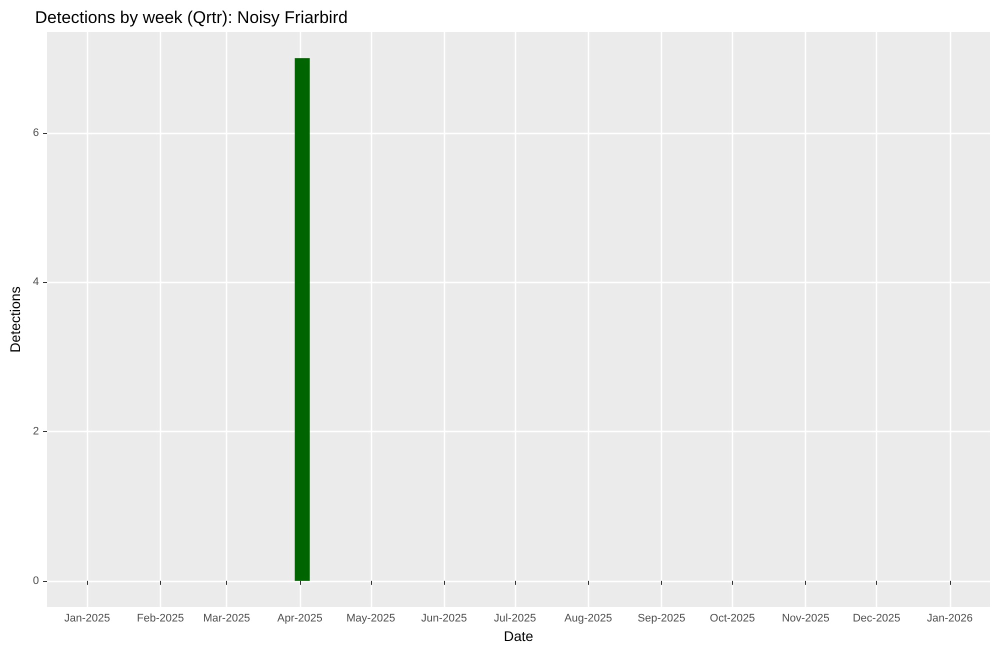 The height and width of the screenshot is (651, 1000). What do you see at coordinates (300, 618) in the screenshot?
I see `x-tick-label: Apr-2025` at bounding box center [300, 618].